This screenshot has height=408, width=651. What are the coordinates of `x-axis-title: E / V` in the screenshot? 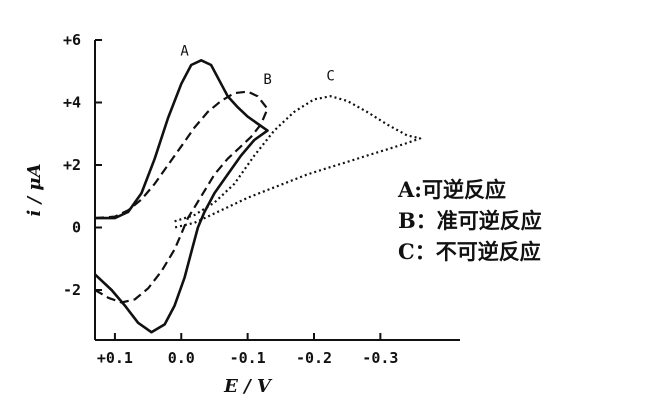 It's located at (248, 386).